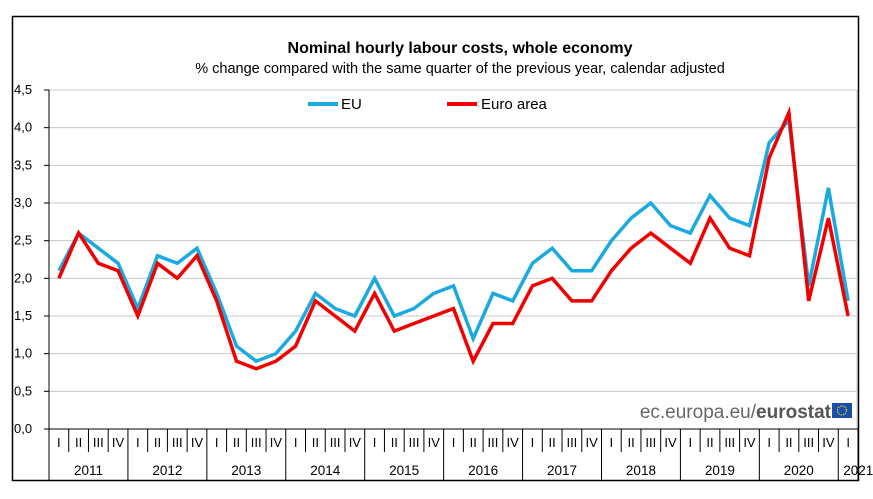  What do you see at coordinates (23, 428) in the screenshot?
I see `y-tick-label: 0,0` at bounding box center [23, 428].